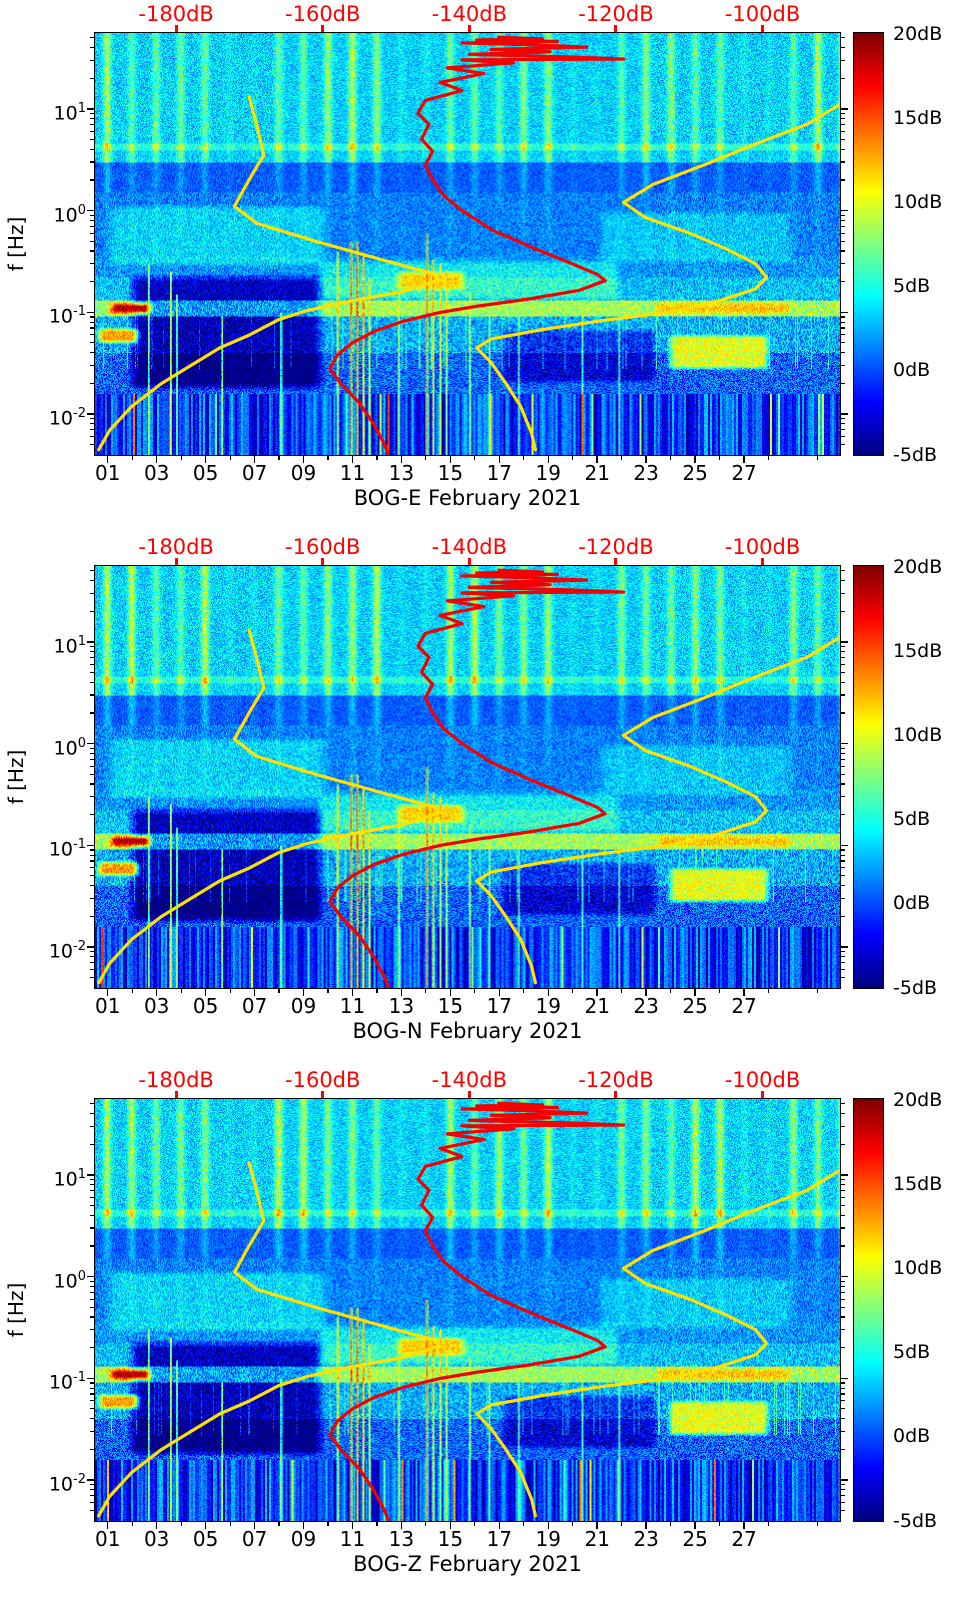 This screenshot has width=962, height=1599. What do you see at coordinates (477, 778) in the screenshot?
I see `psd-mode-curve` at bounding box center [477, 778].